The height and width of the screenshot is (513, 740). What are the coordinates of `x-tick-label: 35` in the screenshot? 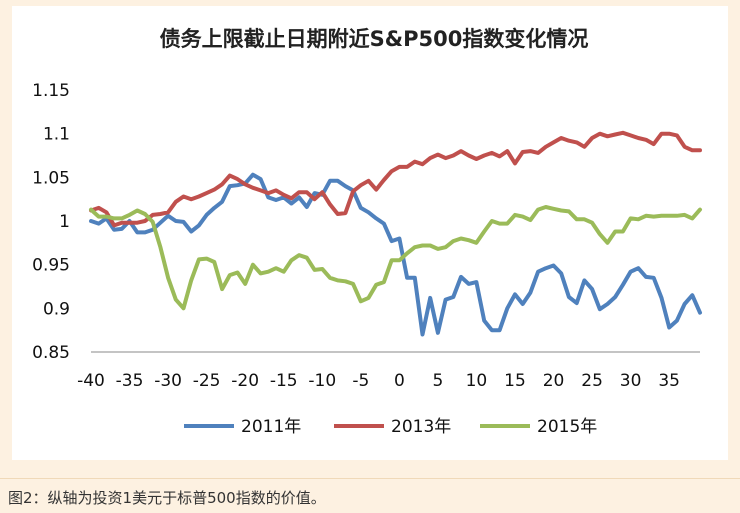 It's located at (669, 381).